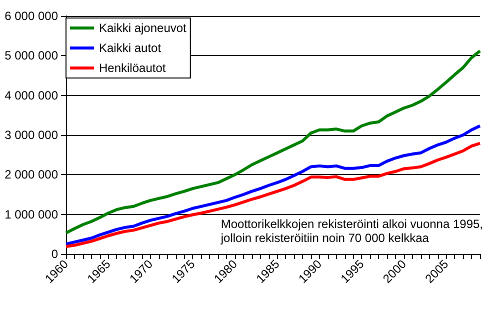  What do you see at coordinates (31, 55) in the screenshot?
I see `y-tick-label: 5 000 000` at bounding box center [31, 55].